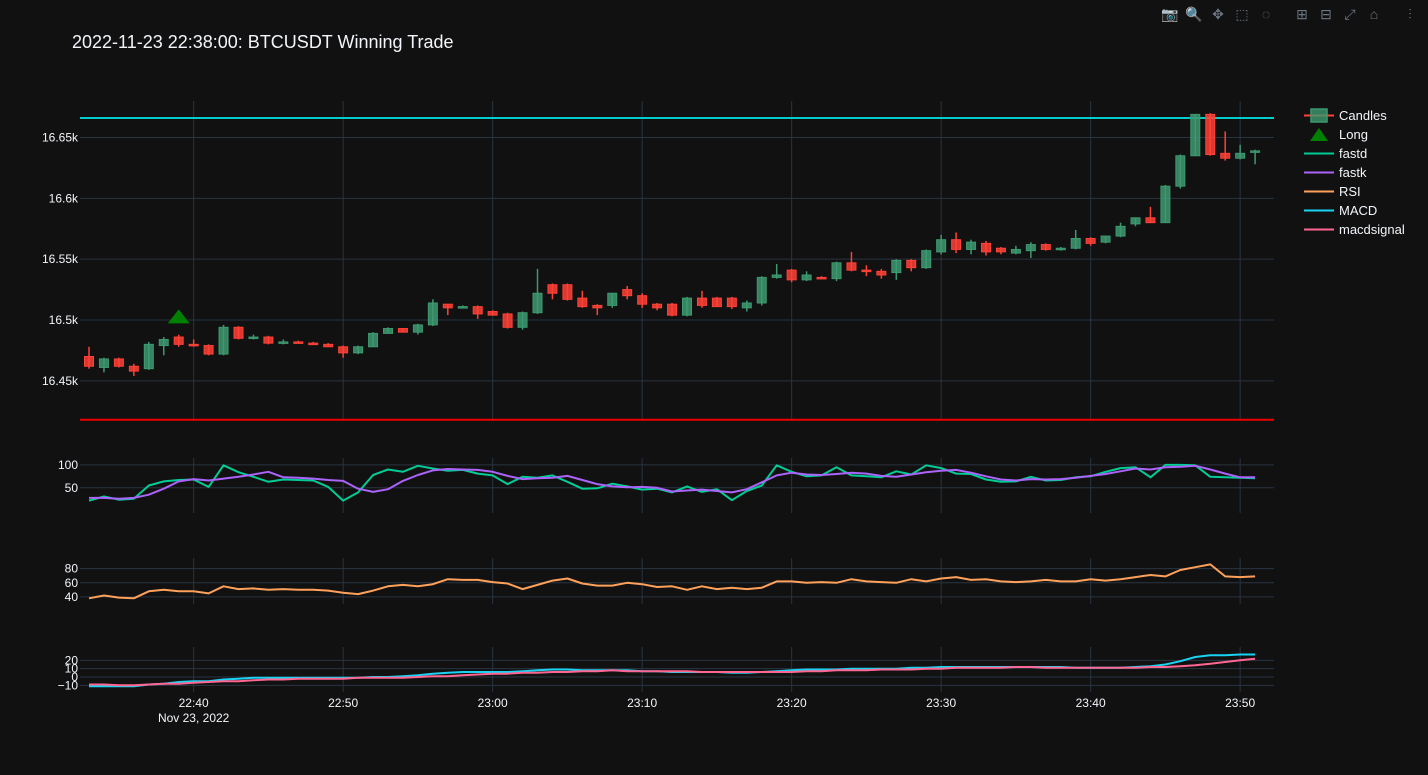  Describe the element at coordinates (1319, 210) in the screenshot. I see `legend-symbol-macd` at that location.